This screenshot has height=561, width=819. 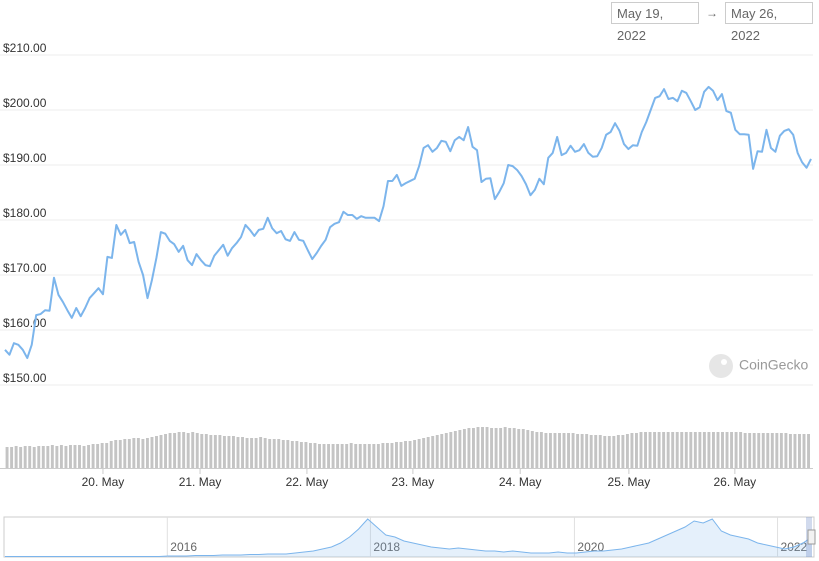 I want to click on x-tick-label: 23. May, so click(x=413, y=482).